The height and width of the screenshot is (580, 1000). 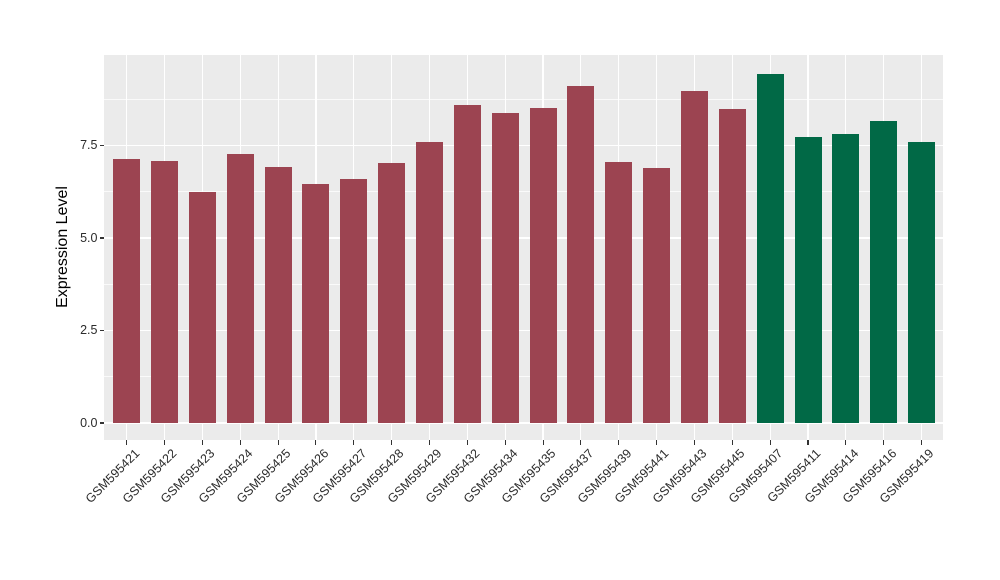 I want to click on bar-GSM595421, so click(x=127, y=291).